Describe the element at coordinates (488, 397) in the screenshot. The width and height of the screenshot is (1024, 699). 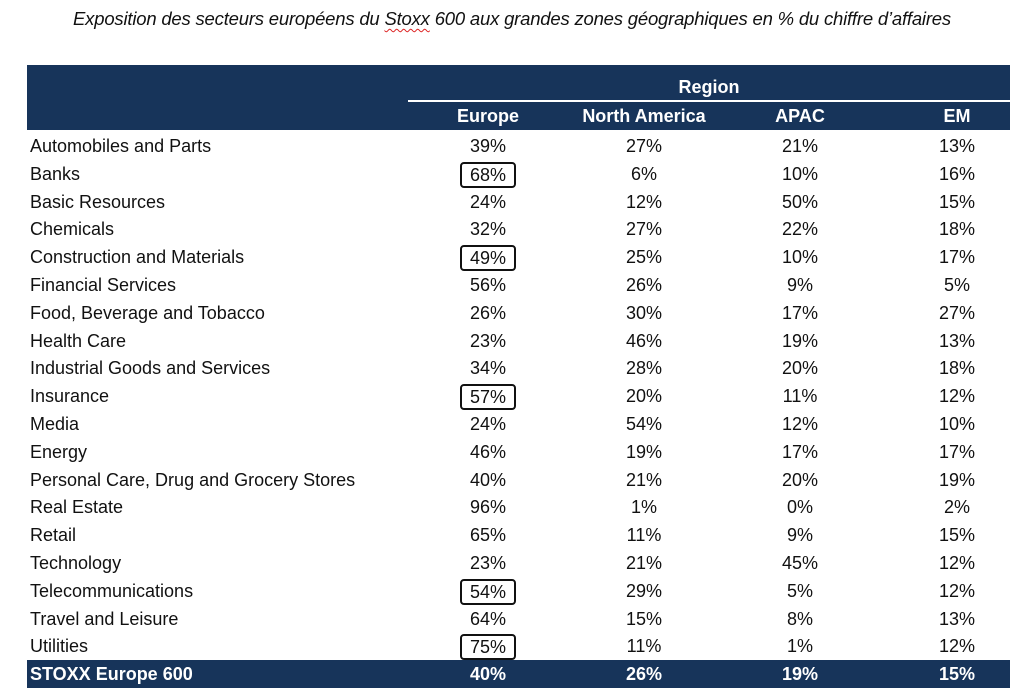
I see `cell-europe: 57%` at that location.